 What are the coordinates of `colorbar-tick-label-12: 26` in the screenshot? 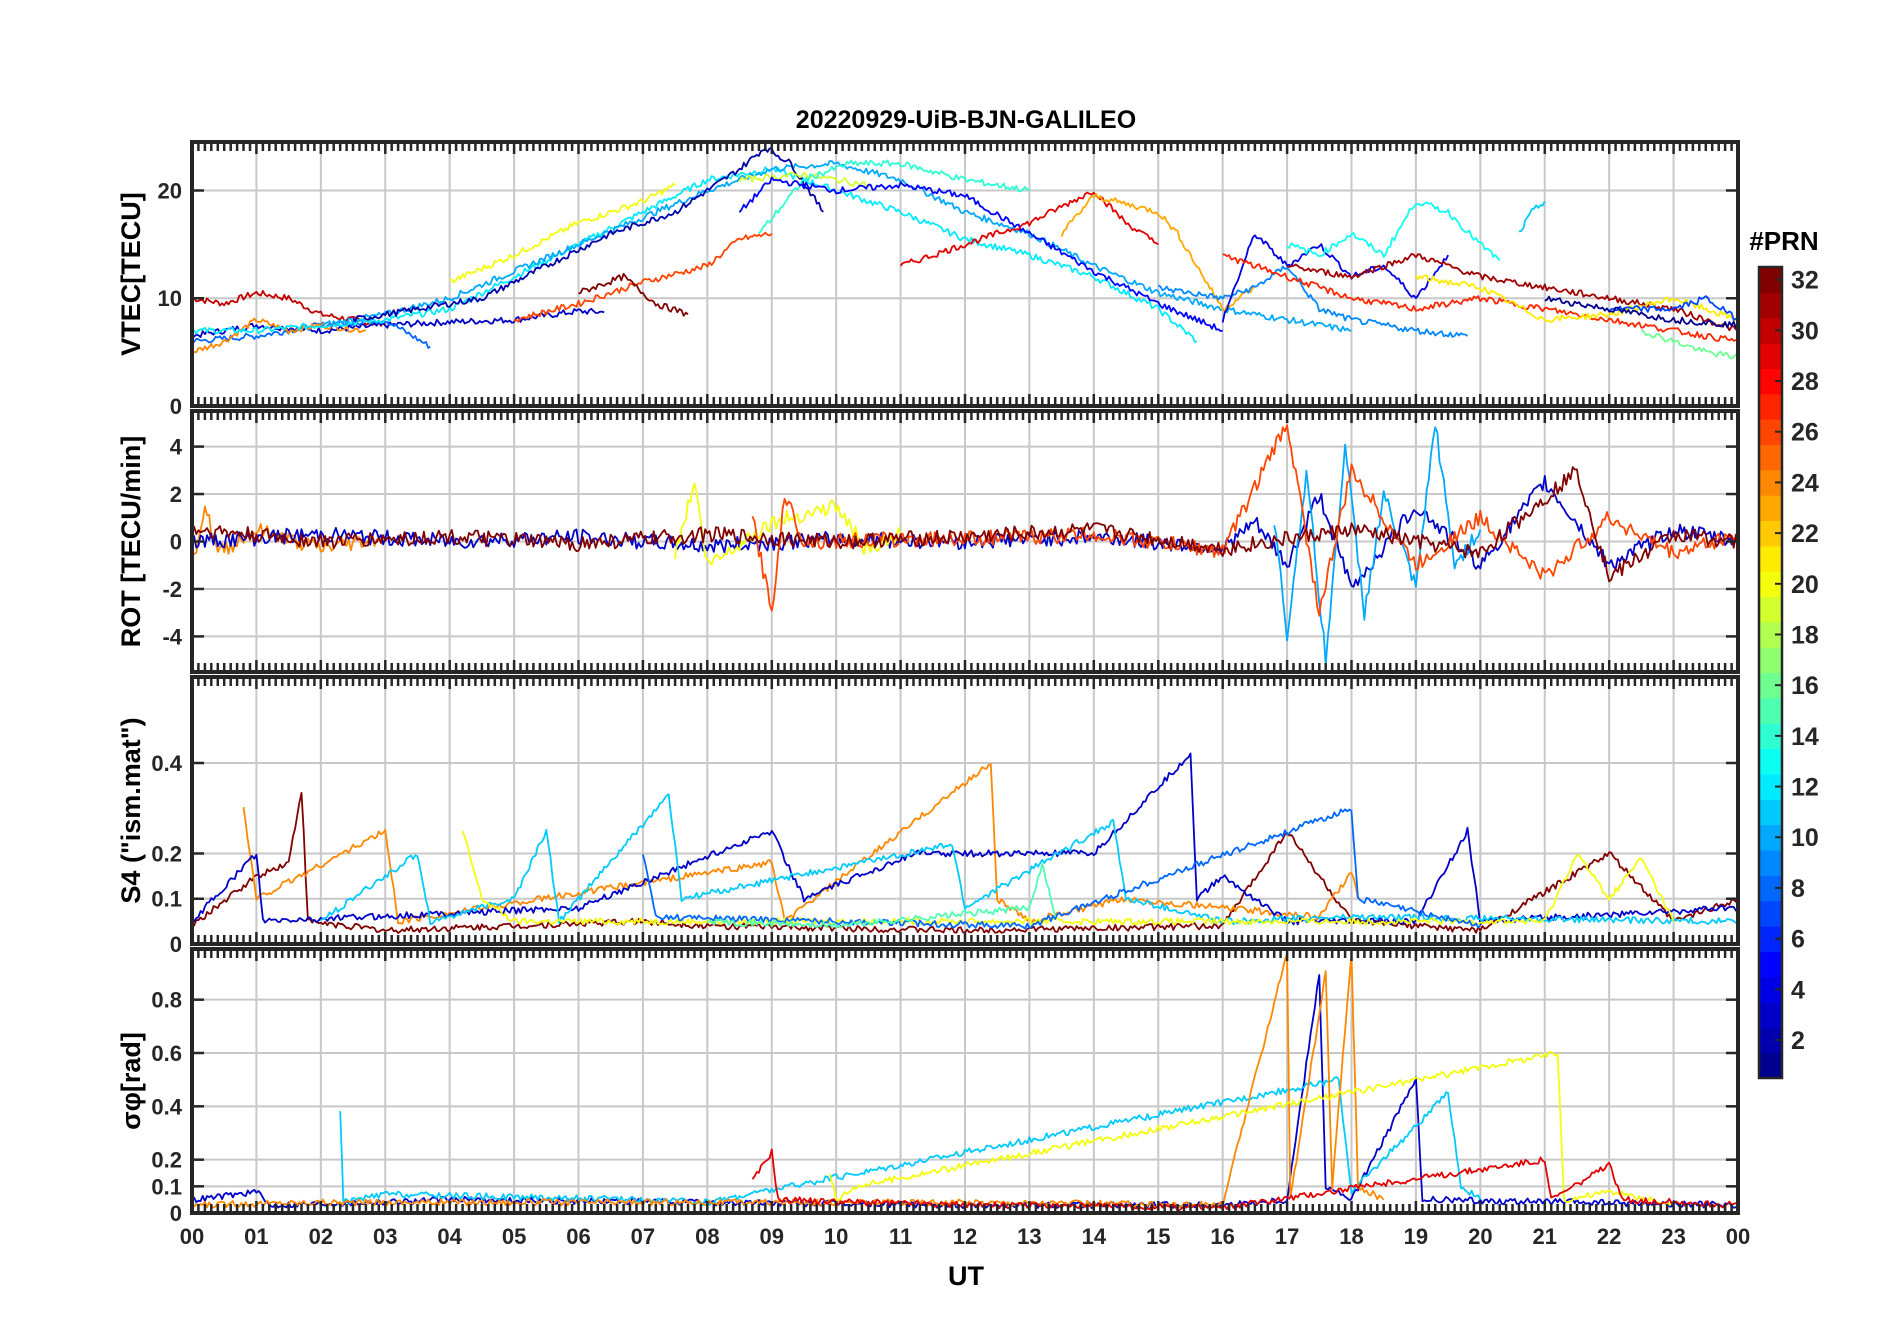 It's located at (1805, 433).